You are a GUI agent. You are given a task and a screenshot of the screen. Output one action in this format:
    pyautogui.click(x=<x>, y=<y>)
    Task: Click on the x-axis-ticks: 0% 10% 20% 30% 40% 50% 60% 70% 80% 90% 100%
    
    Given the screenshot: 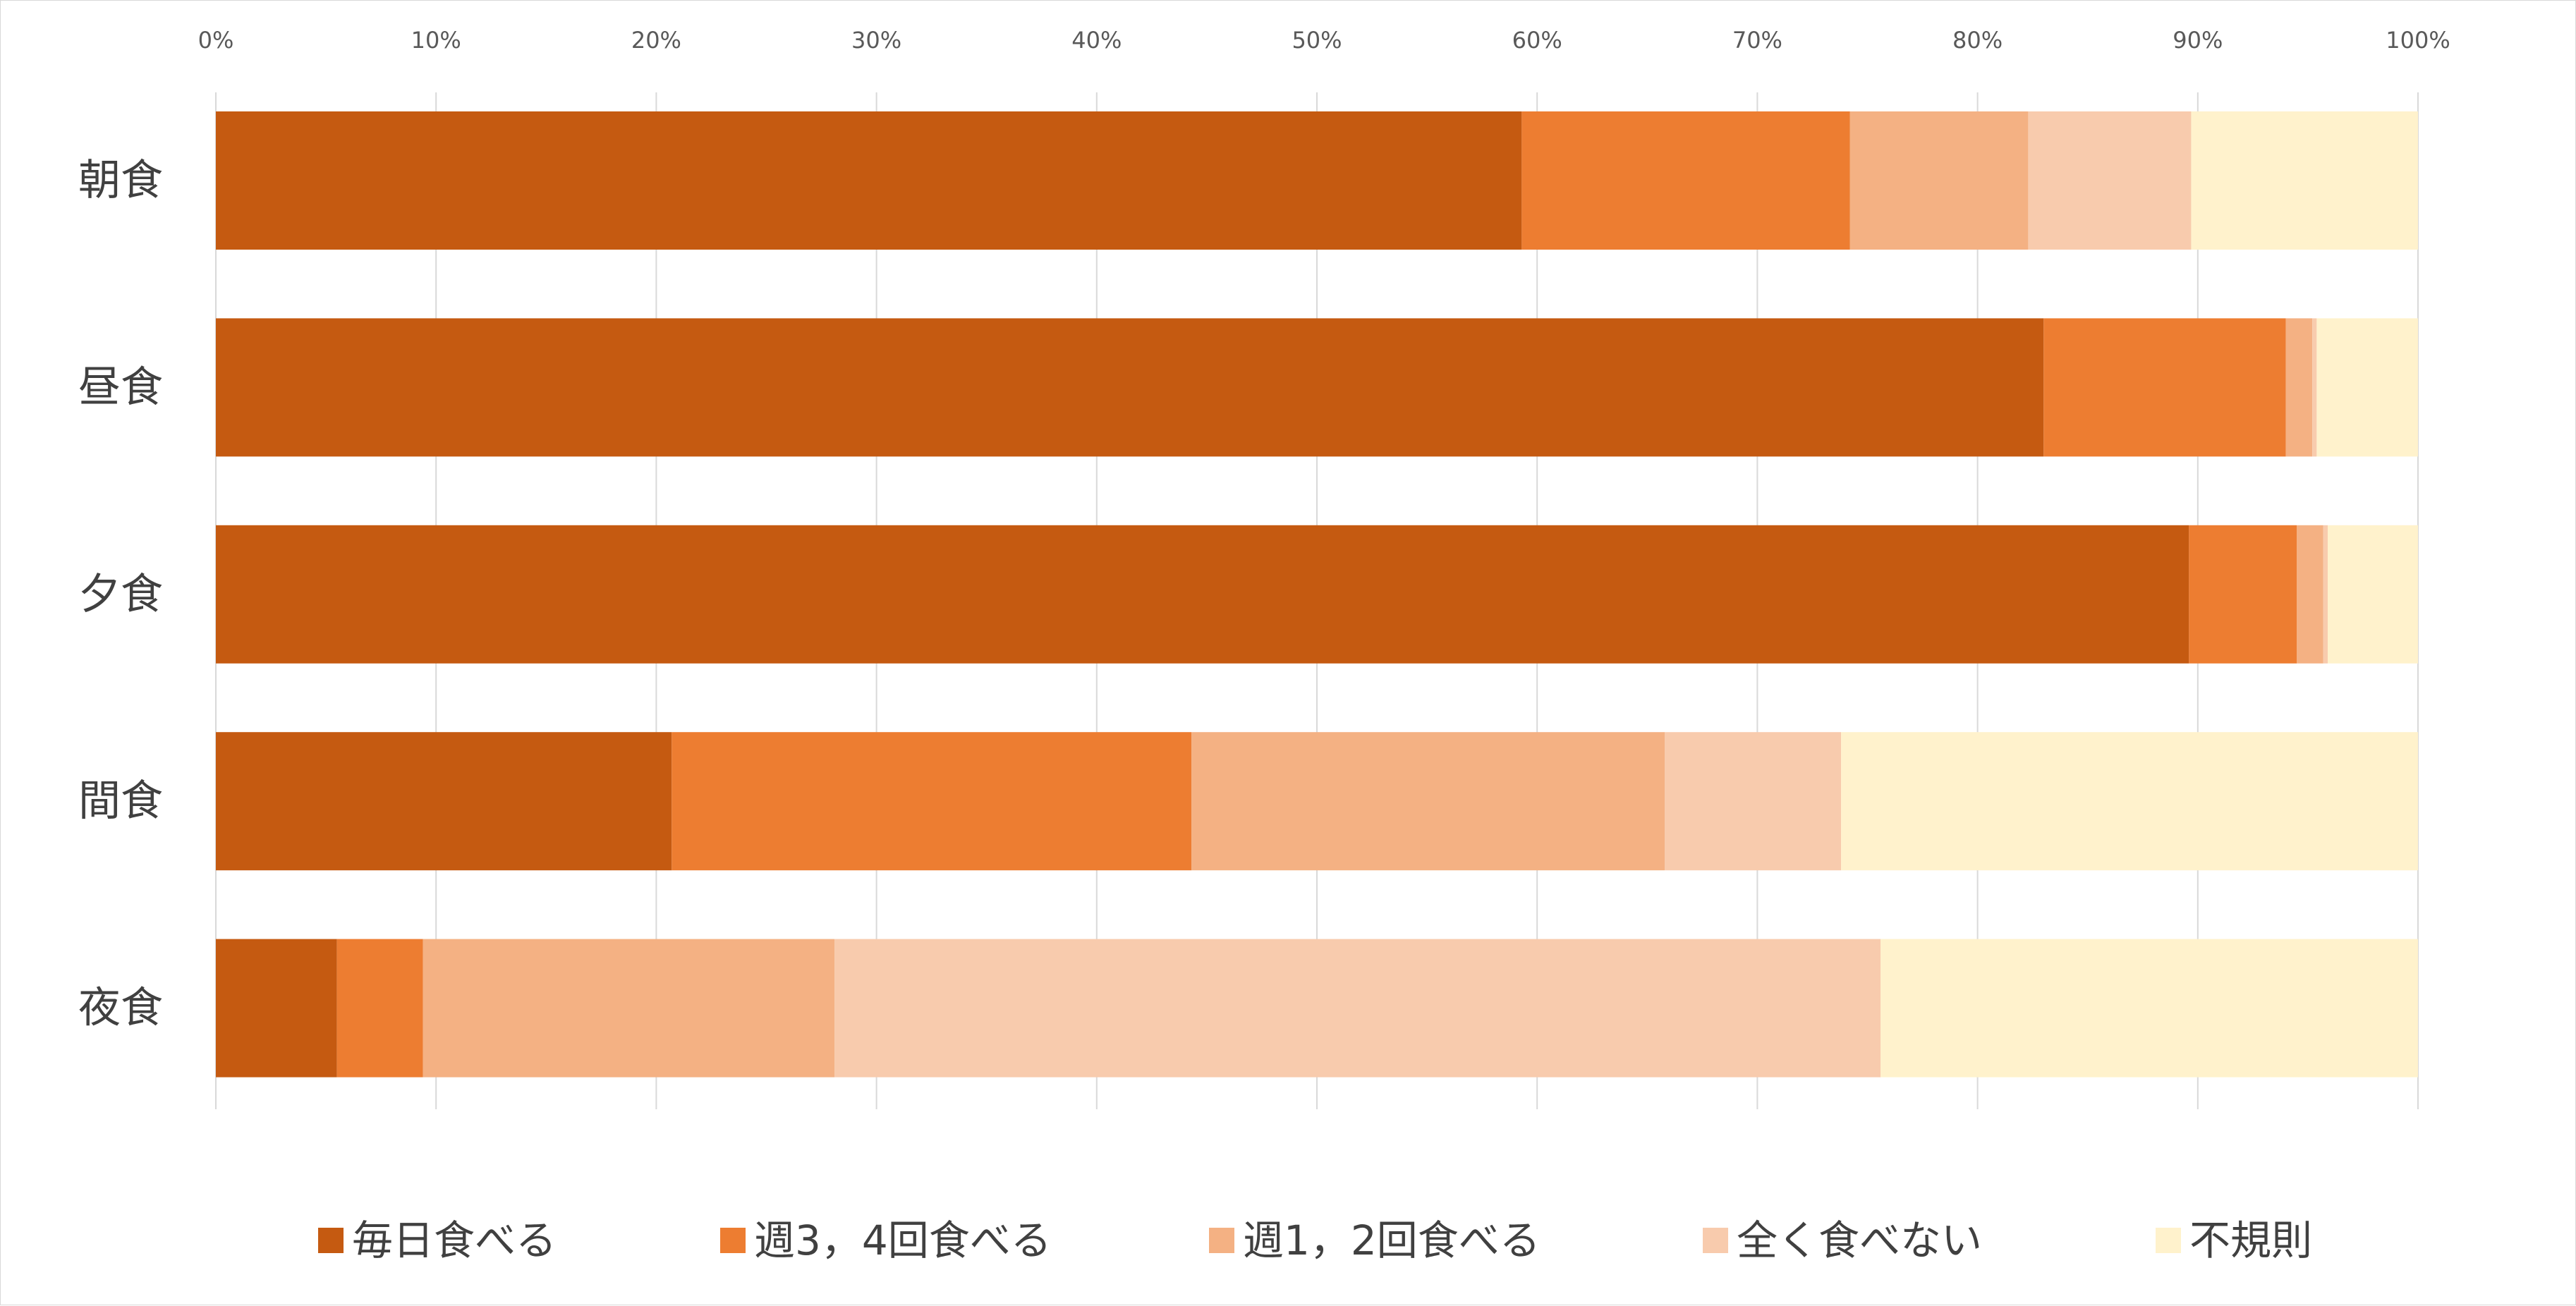 What is the action you would take?
    pyautogui.click(x=1324, y=40)
    